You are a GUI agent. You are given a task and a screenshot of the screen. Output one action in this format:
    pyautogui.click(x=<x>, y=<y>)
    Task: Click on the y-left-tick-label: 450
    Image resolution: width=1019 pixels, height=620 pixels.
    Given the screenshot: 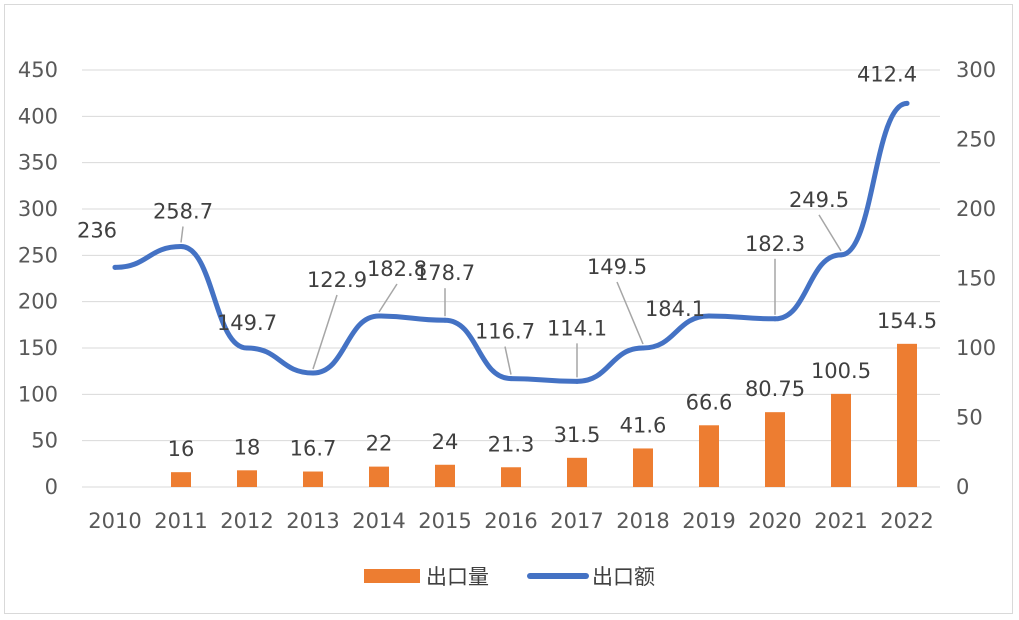 What is the action you would take?
    pyautogui.click(x=38, y=70)
    